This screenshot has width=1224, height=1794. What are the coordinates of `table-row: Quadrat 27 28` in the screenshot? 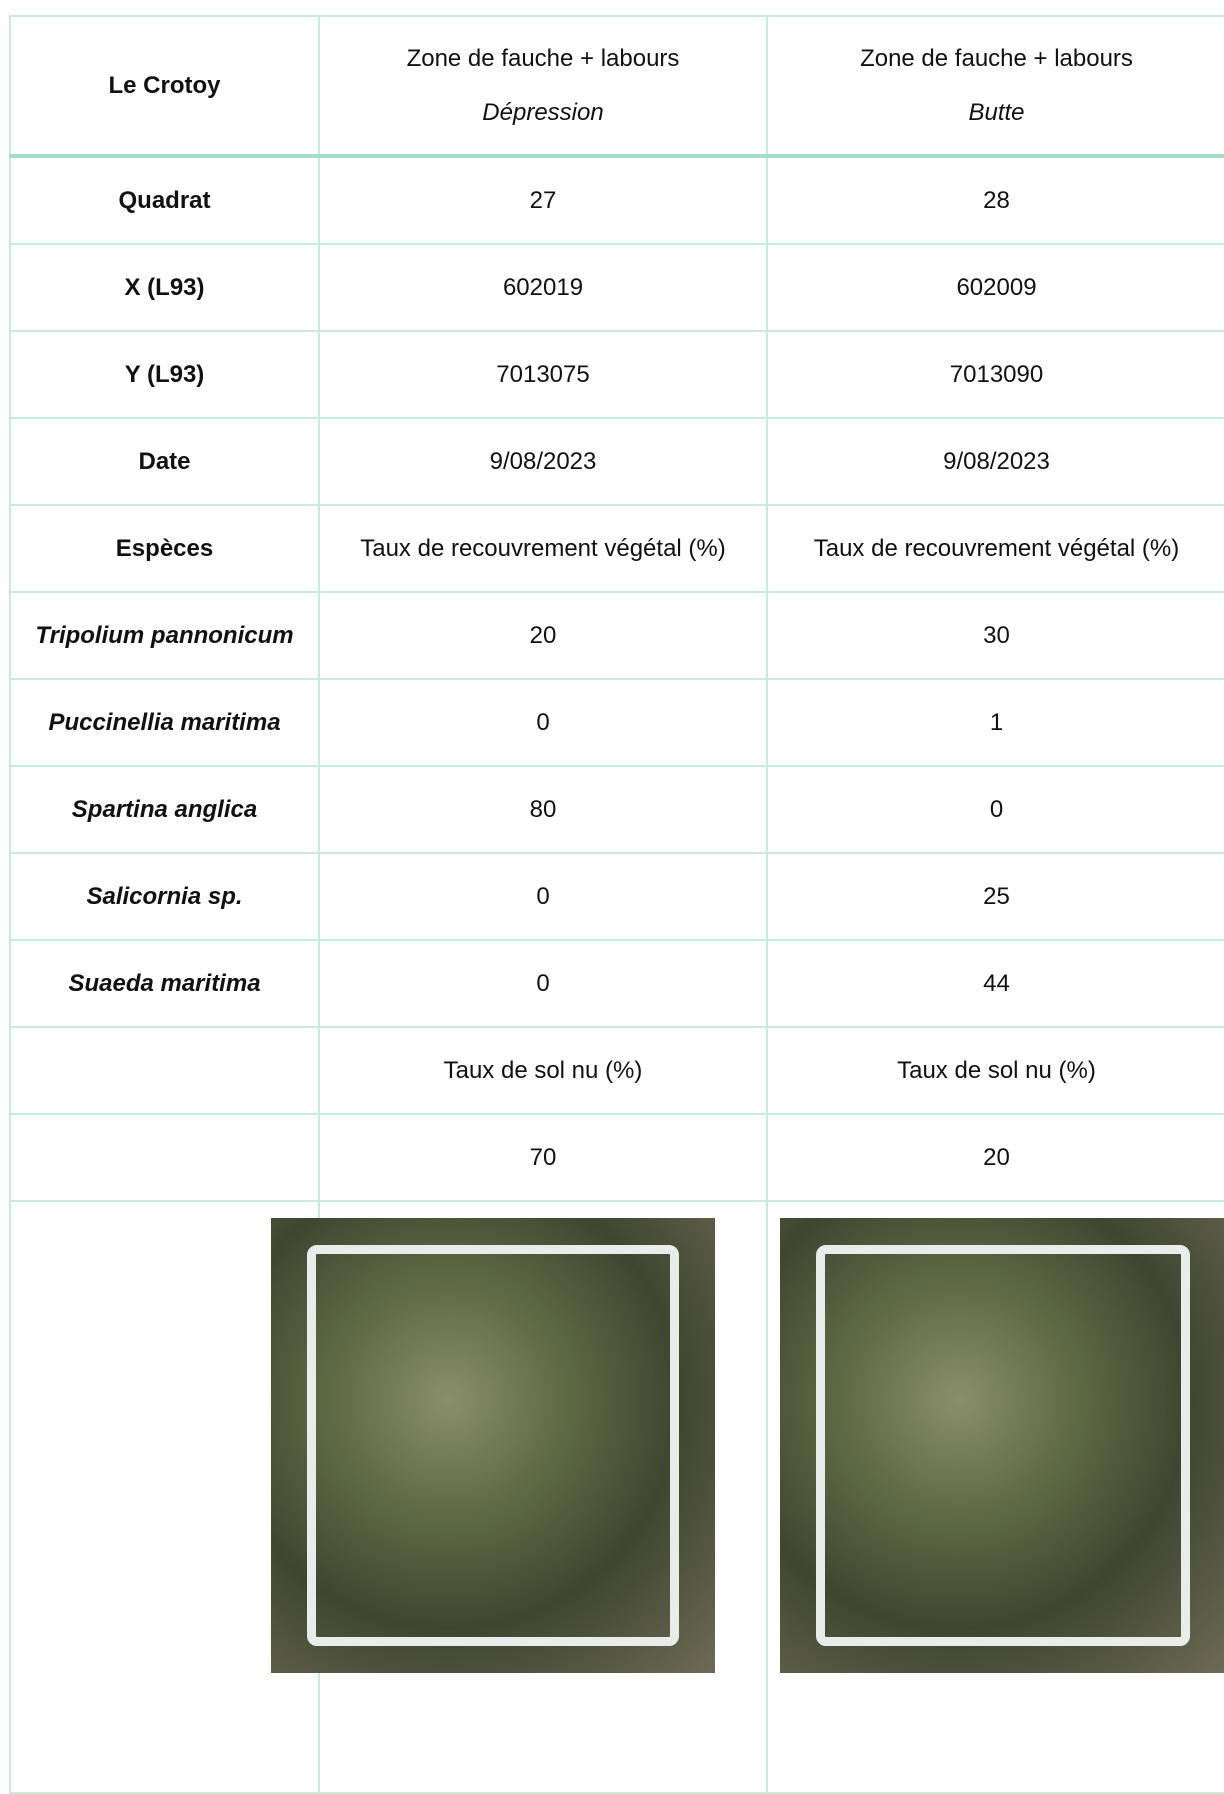 It's located at (616, 200).